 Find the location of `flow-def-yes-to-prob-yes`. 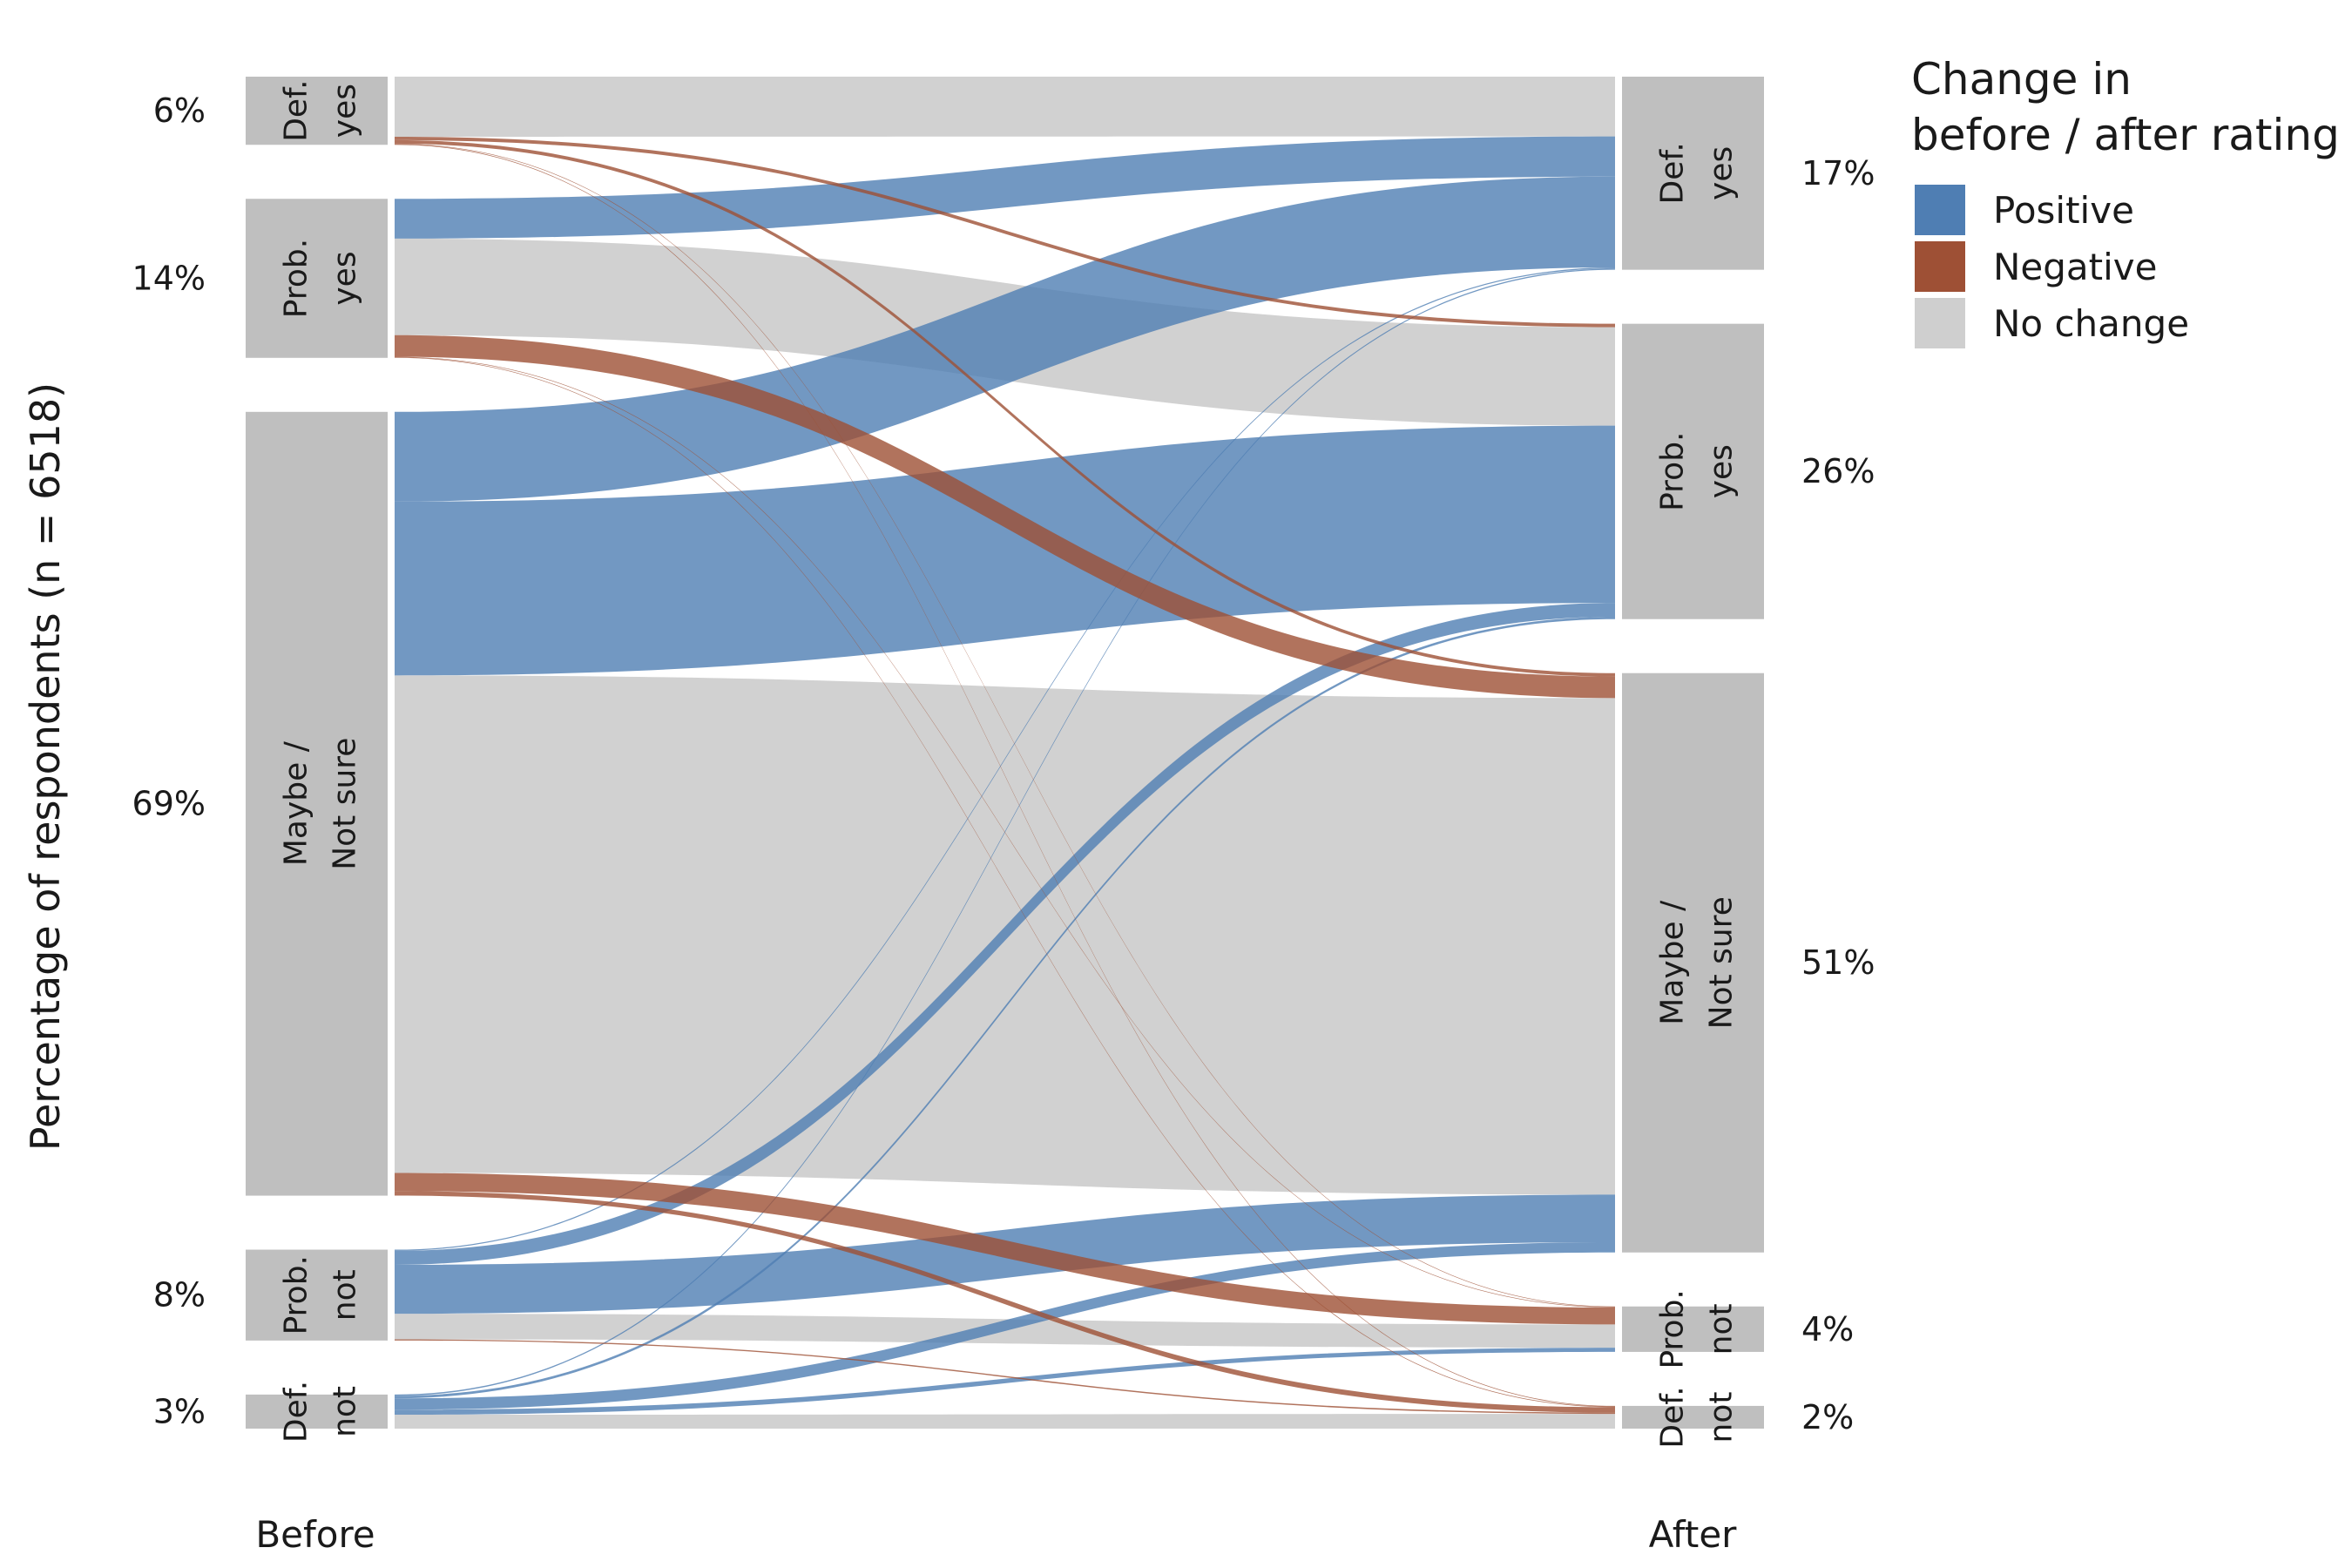

flow-def-yes-to-prob-yes is located at coordinates (1005, 232).